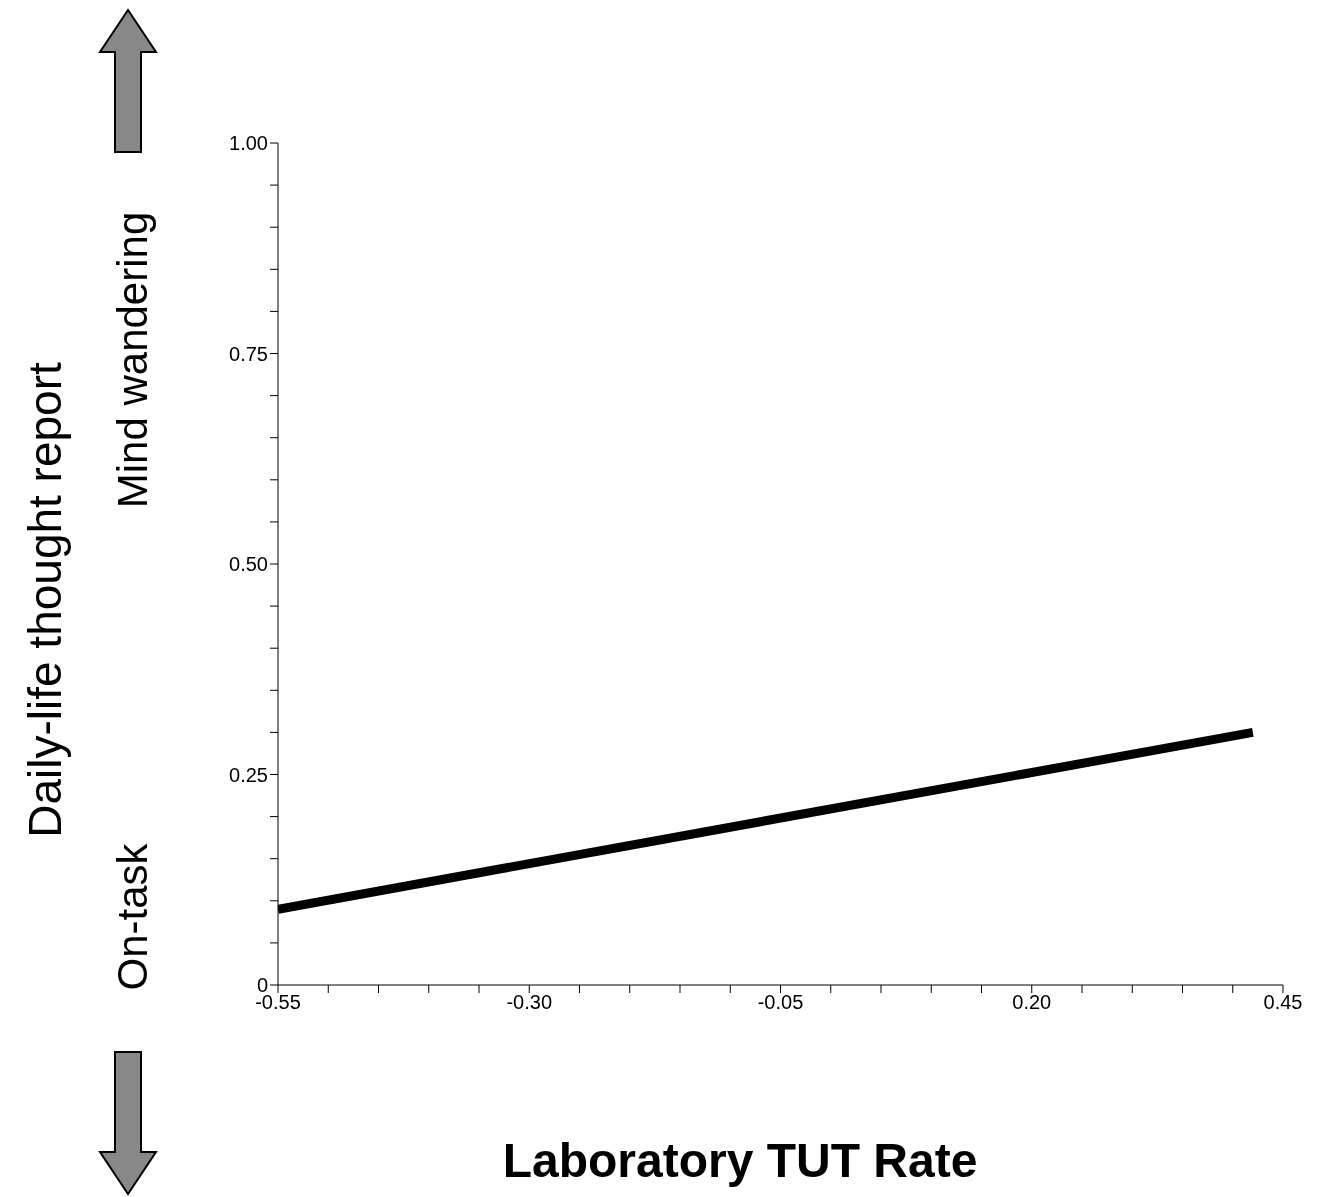 This screenshot has width=1332, height=1197. I want to click on x-tick-label: 0.45, so click(1283, 1002).